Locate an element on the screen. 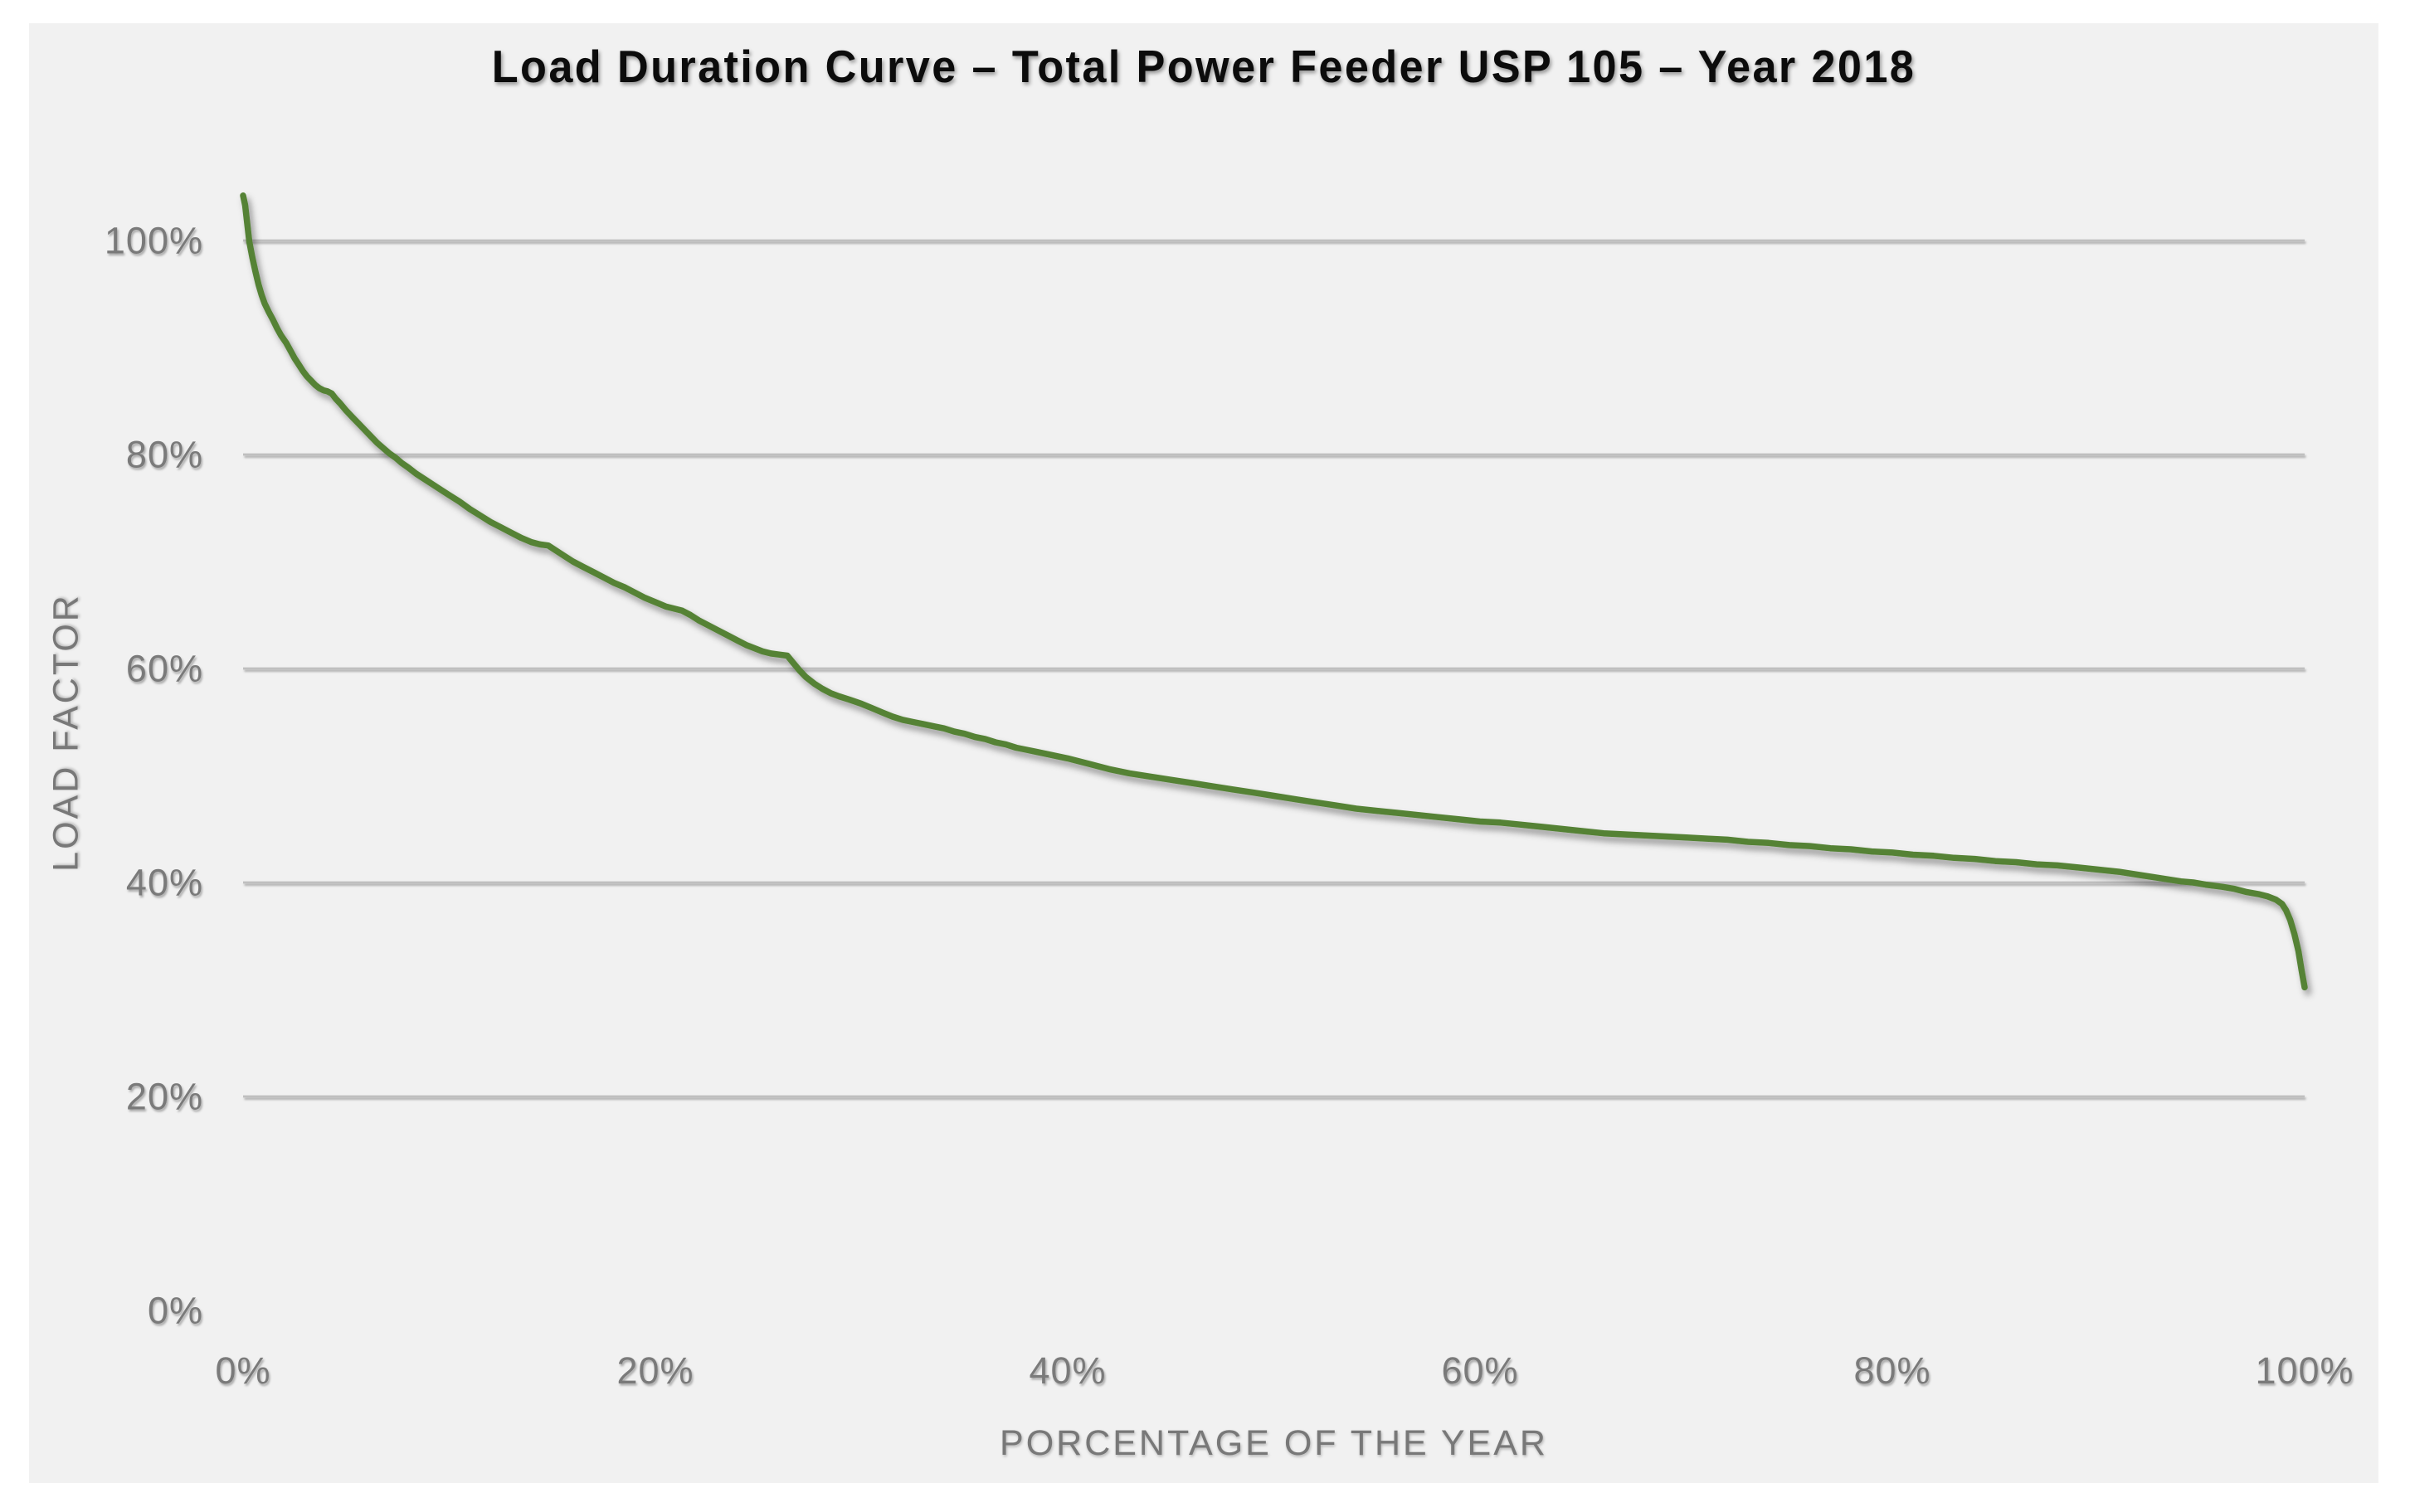 The width and height of the screenshot is (2410, 1512). x-tick-label: 60% is located at coordinates (1479, 1370).